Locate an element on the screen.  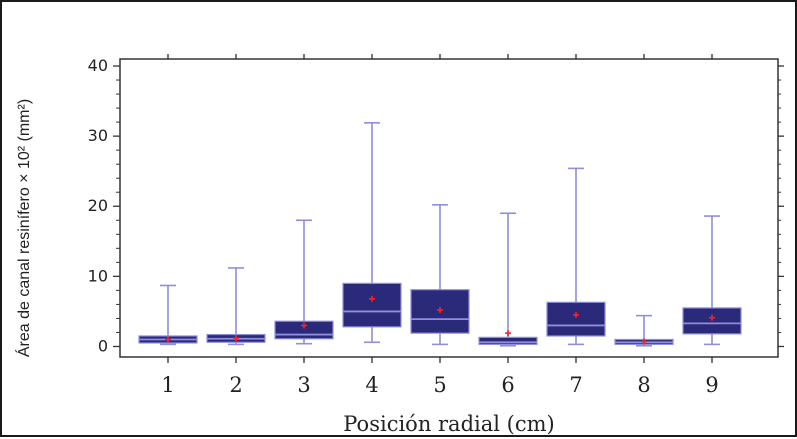
y-tick-label: 10 is located at coordinates (98, 275).